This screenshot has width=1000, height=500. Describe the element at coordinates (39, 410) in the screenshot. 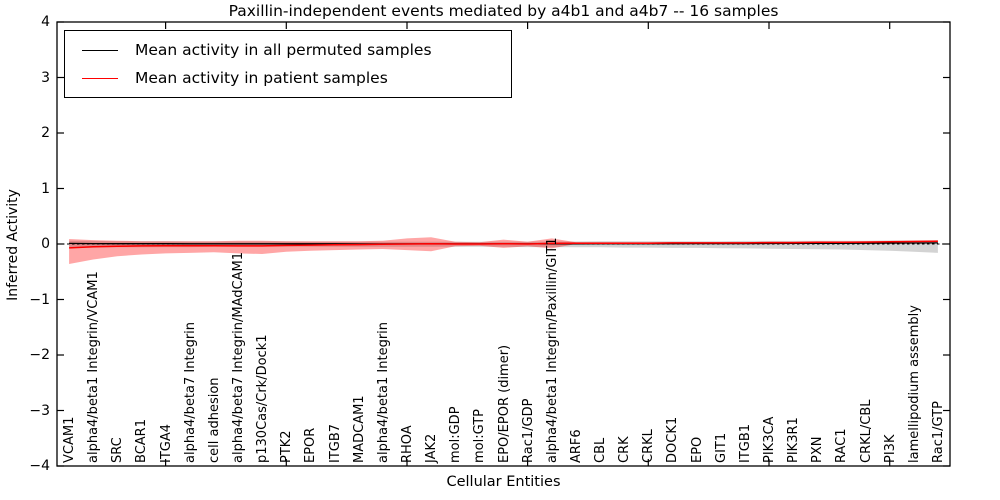

I see `y-tick-label: −3` at that location.